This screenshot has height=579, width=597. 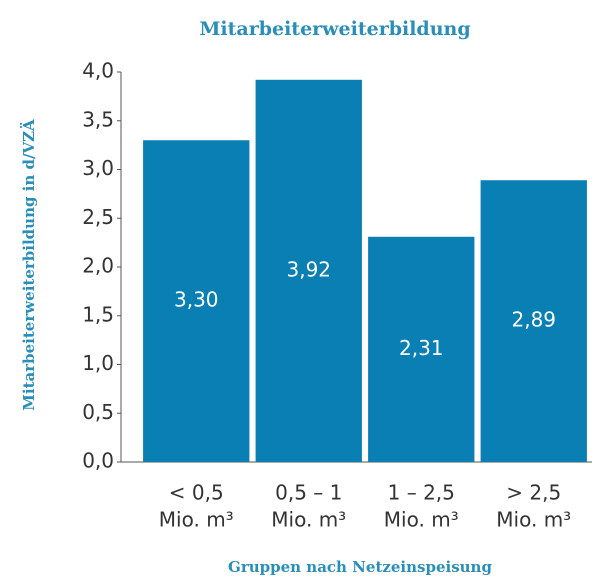 I want to click on value-label: 3,92, so click(x=308, y=269).